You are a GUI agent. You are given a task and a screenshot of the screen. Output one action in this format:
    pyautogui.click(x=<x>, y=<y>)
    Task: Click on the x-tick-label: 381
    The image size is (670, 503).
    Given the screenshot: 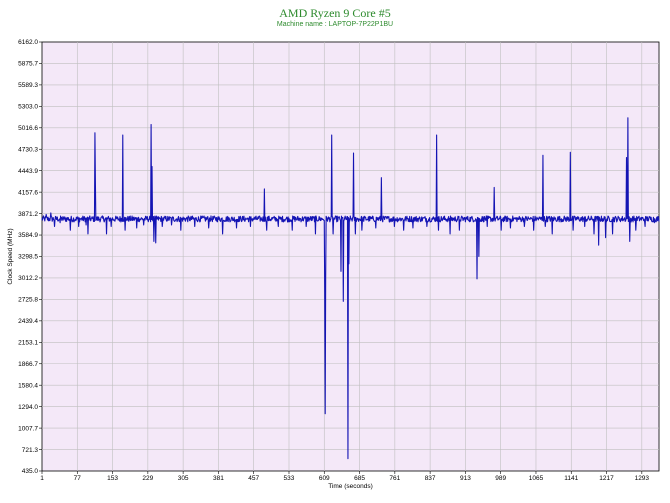 What is the action you would take?
    pyautogui.click(x=218, y=478)
    